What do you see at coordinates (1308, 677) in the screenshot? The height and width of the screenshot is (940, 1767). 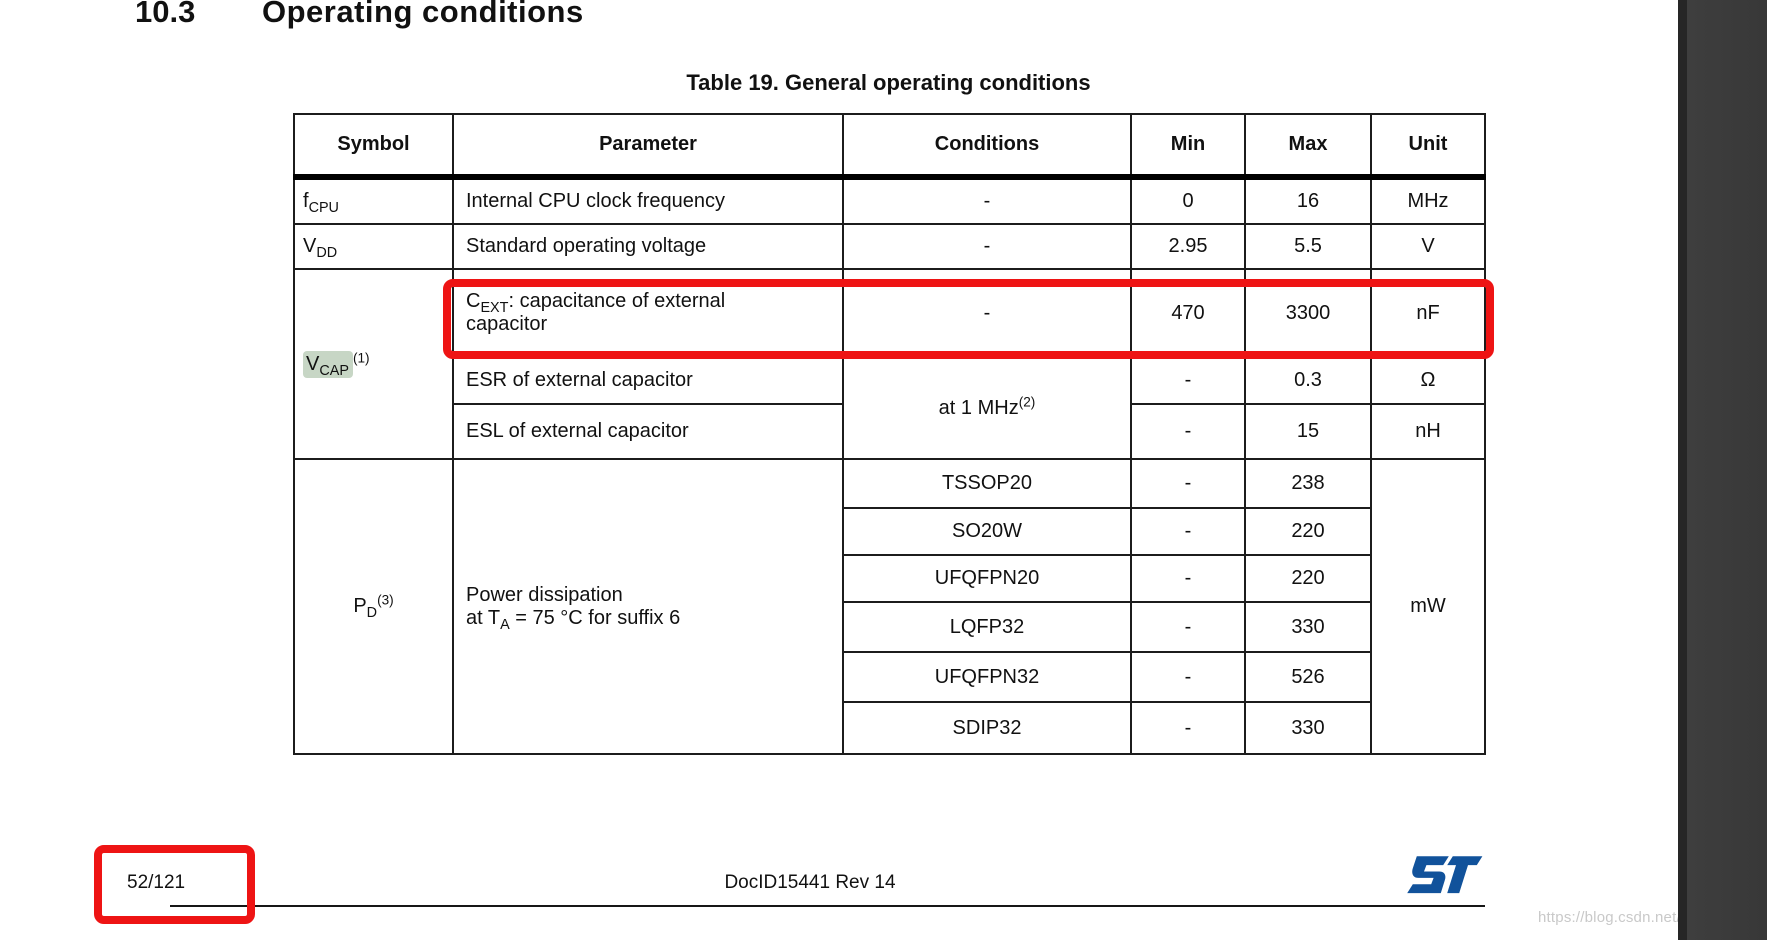 I see `max-package: 526` at bounding box center [1308, 677].